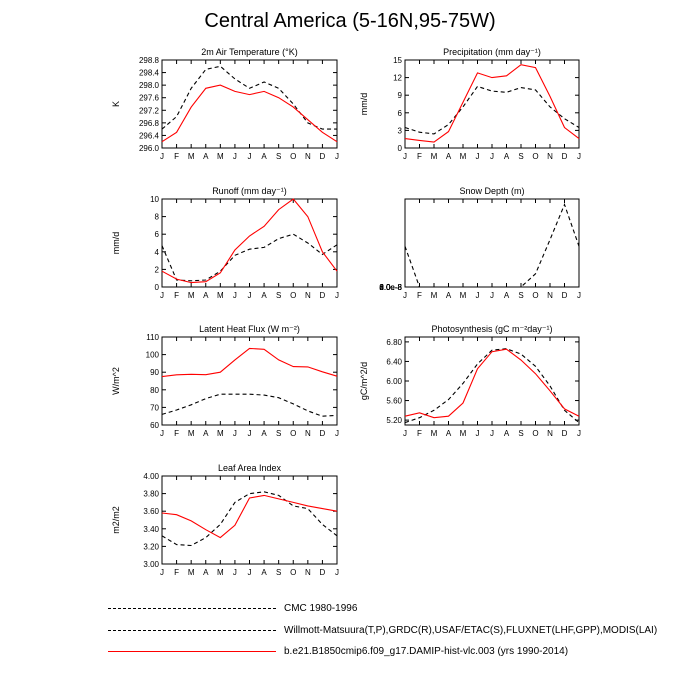  Describe the element at coordinates (491, 191) in the screenshot. I see `chart-title: Snow Depth (m)` at that location.